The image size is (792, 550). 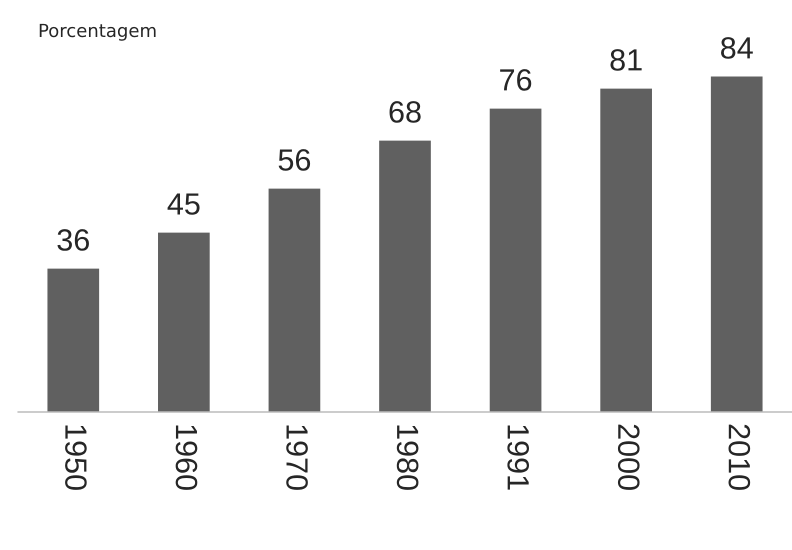 I want to click on x-tick-label: 1991, so click(x=518, y=457).